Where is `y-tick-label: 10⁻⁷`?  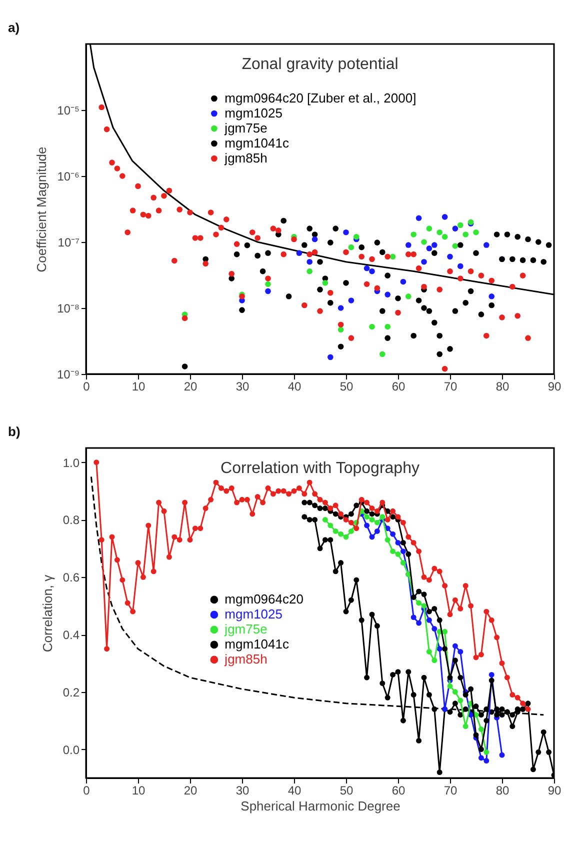 y-tick-label: 10⁻⁷ is located at coordinates (69, 243).